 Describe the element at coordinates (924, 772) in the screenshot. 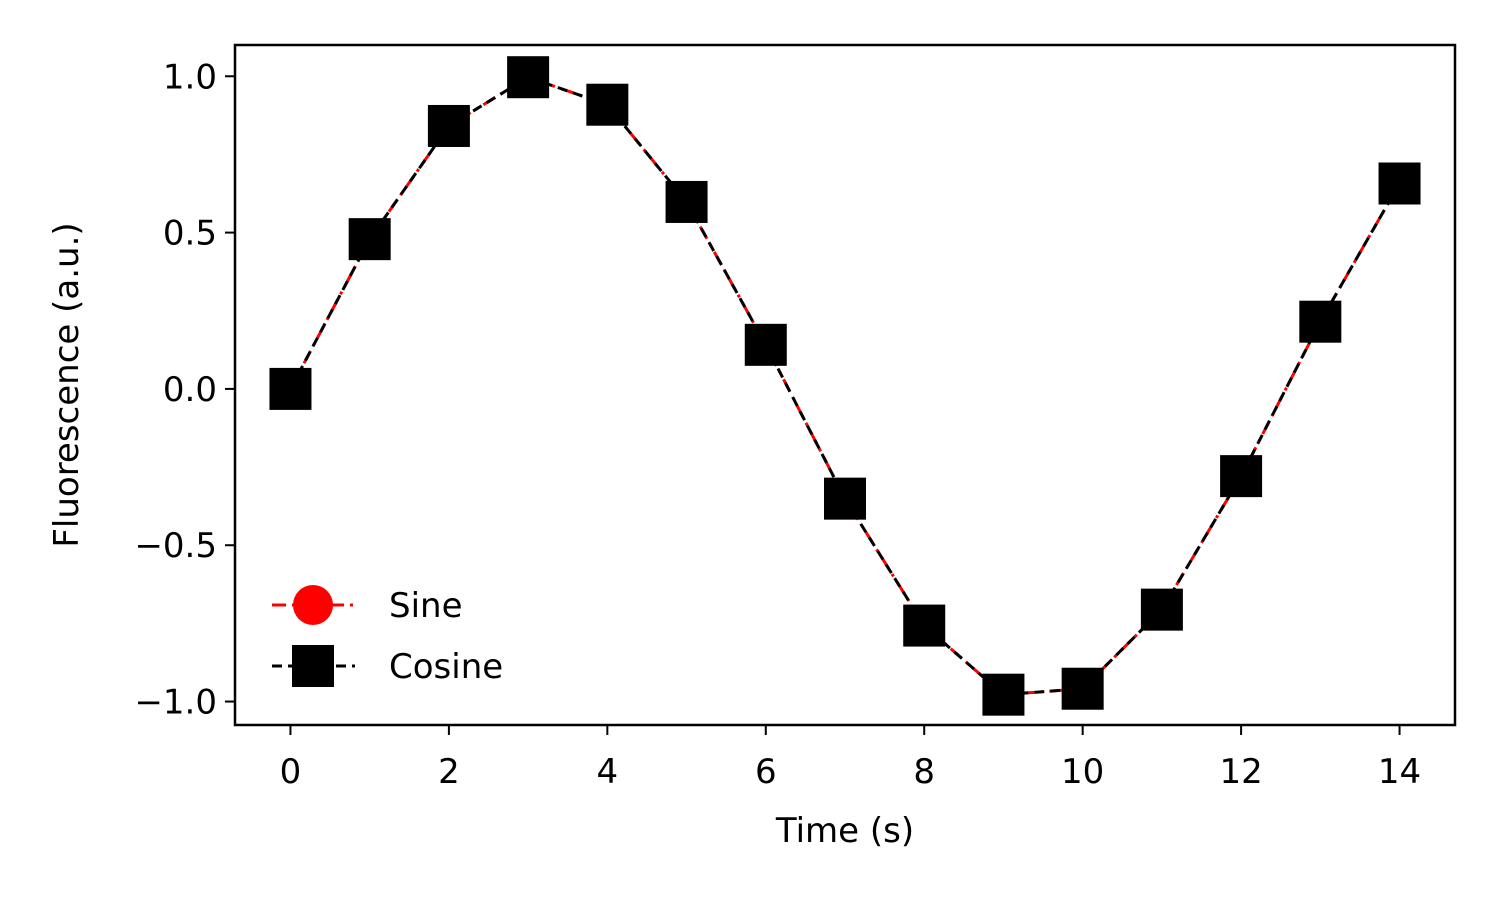

I see `x-tick-label: 8` at that location.